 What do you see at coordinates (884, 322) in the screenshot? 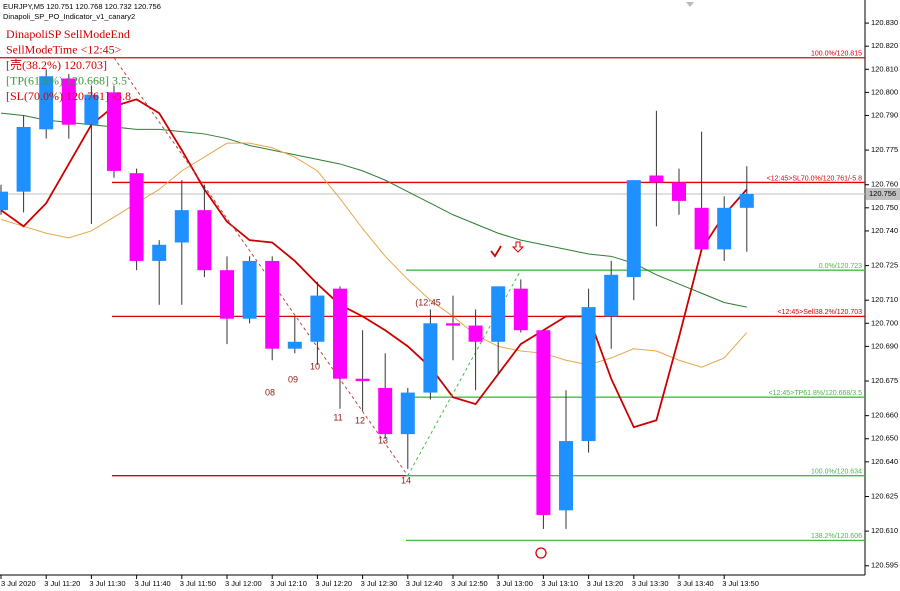
I see `y-tick-label: 120.700` at bounding box center [884, 322].